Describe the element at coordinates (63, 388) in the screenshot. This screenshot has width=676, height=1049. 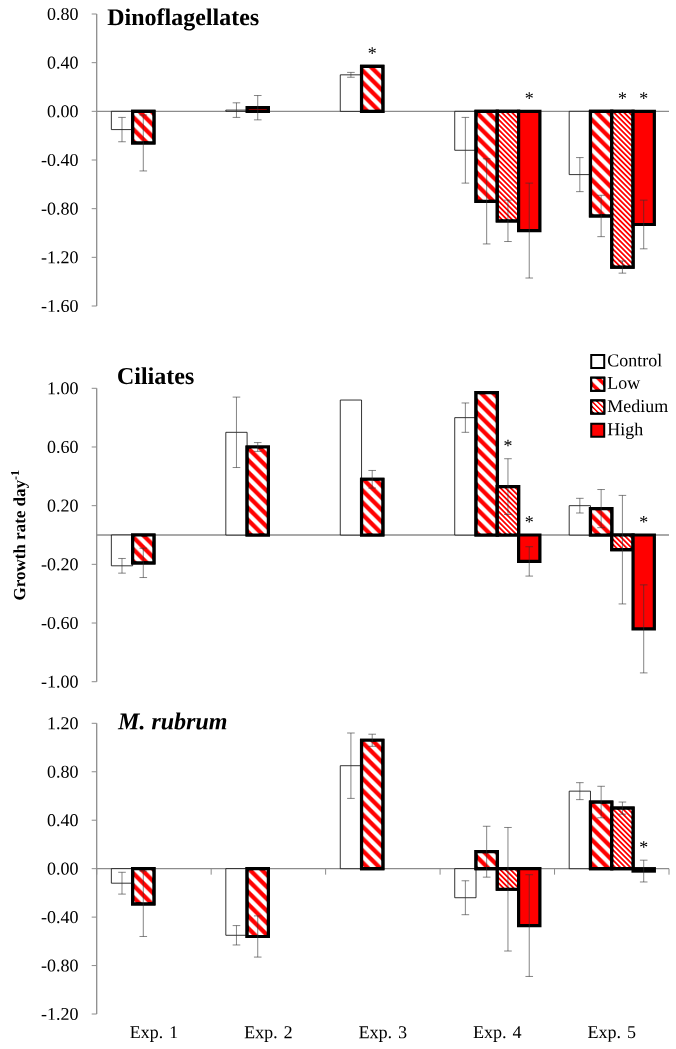
I see `y-tick-label: 1.00` at that location.